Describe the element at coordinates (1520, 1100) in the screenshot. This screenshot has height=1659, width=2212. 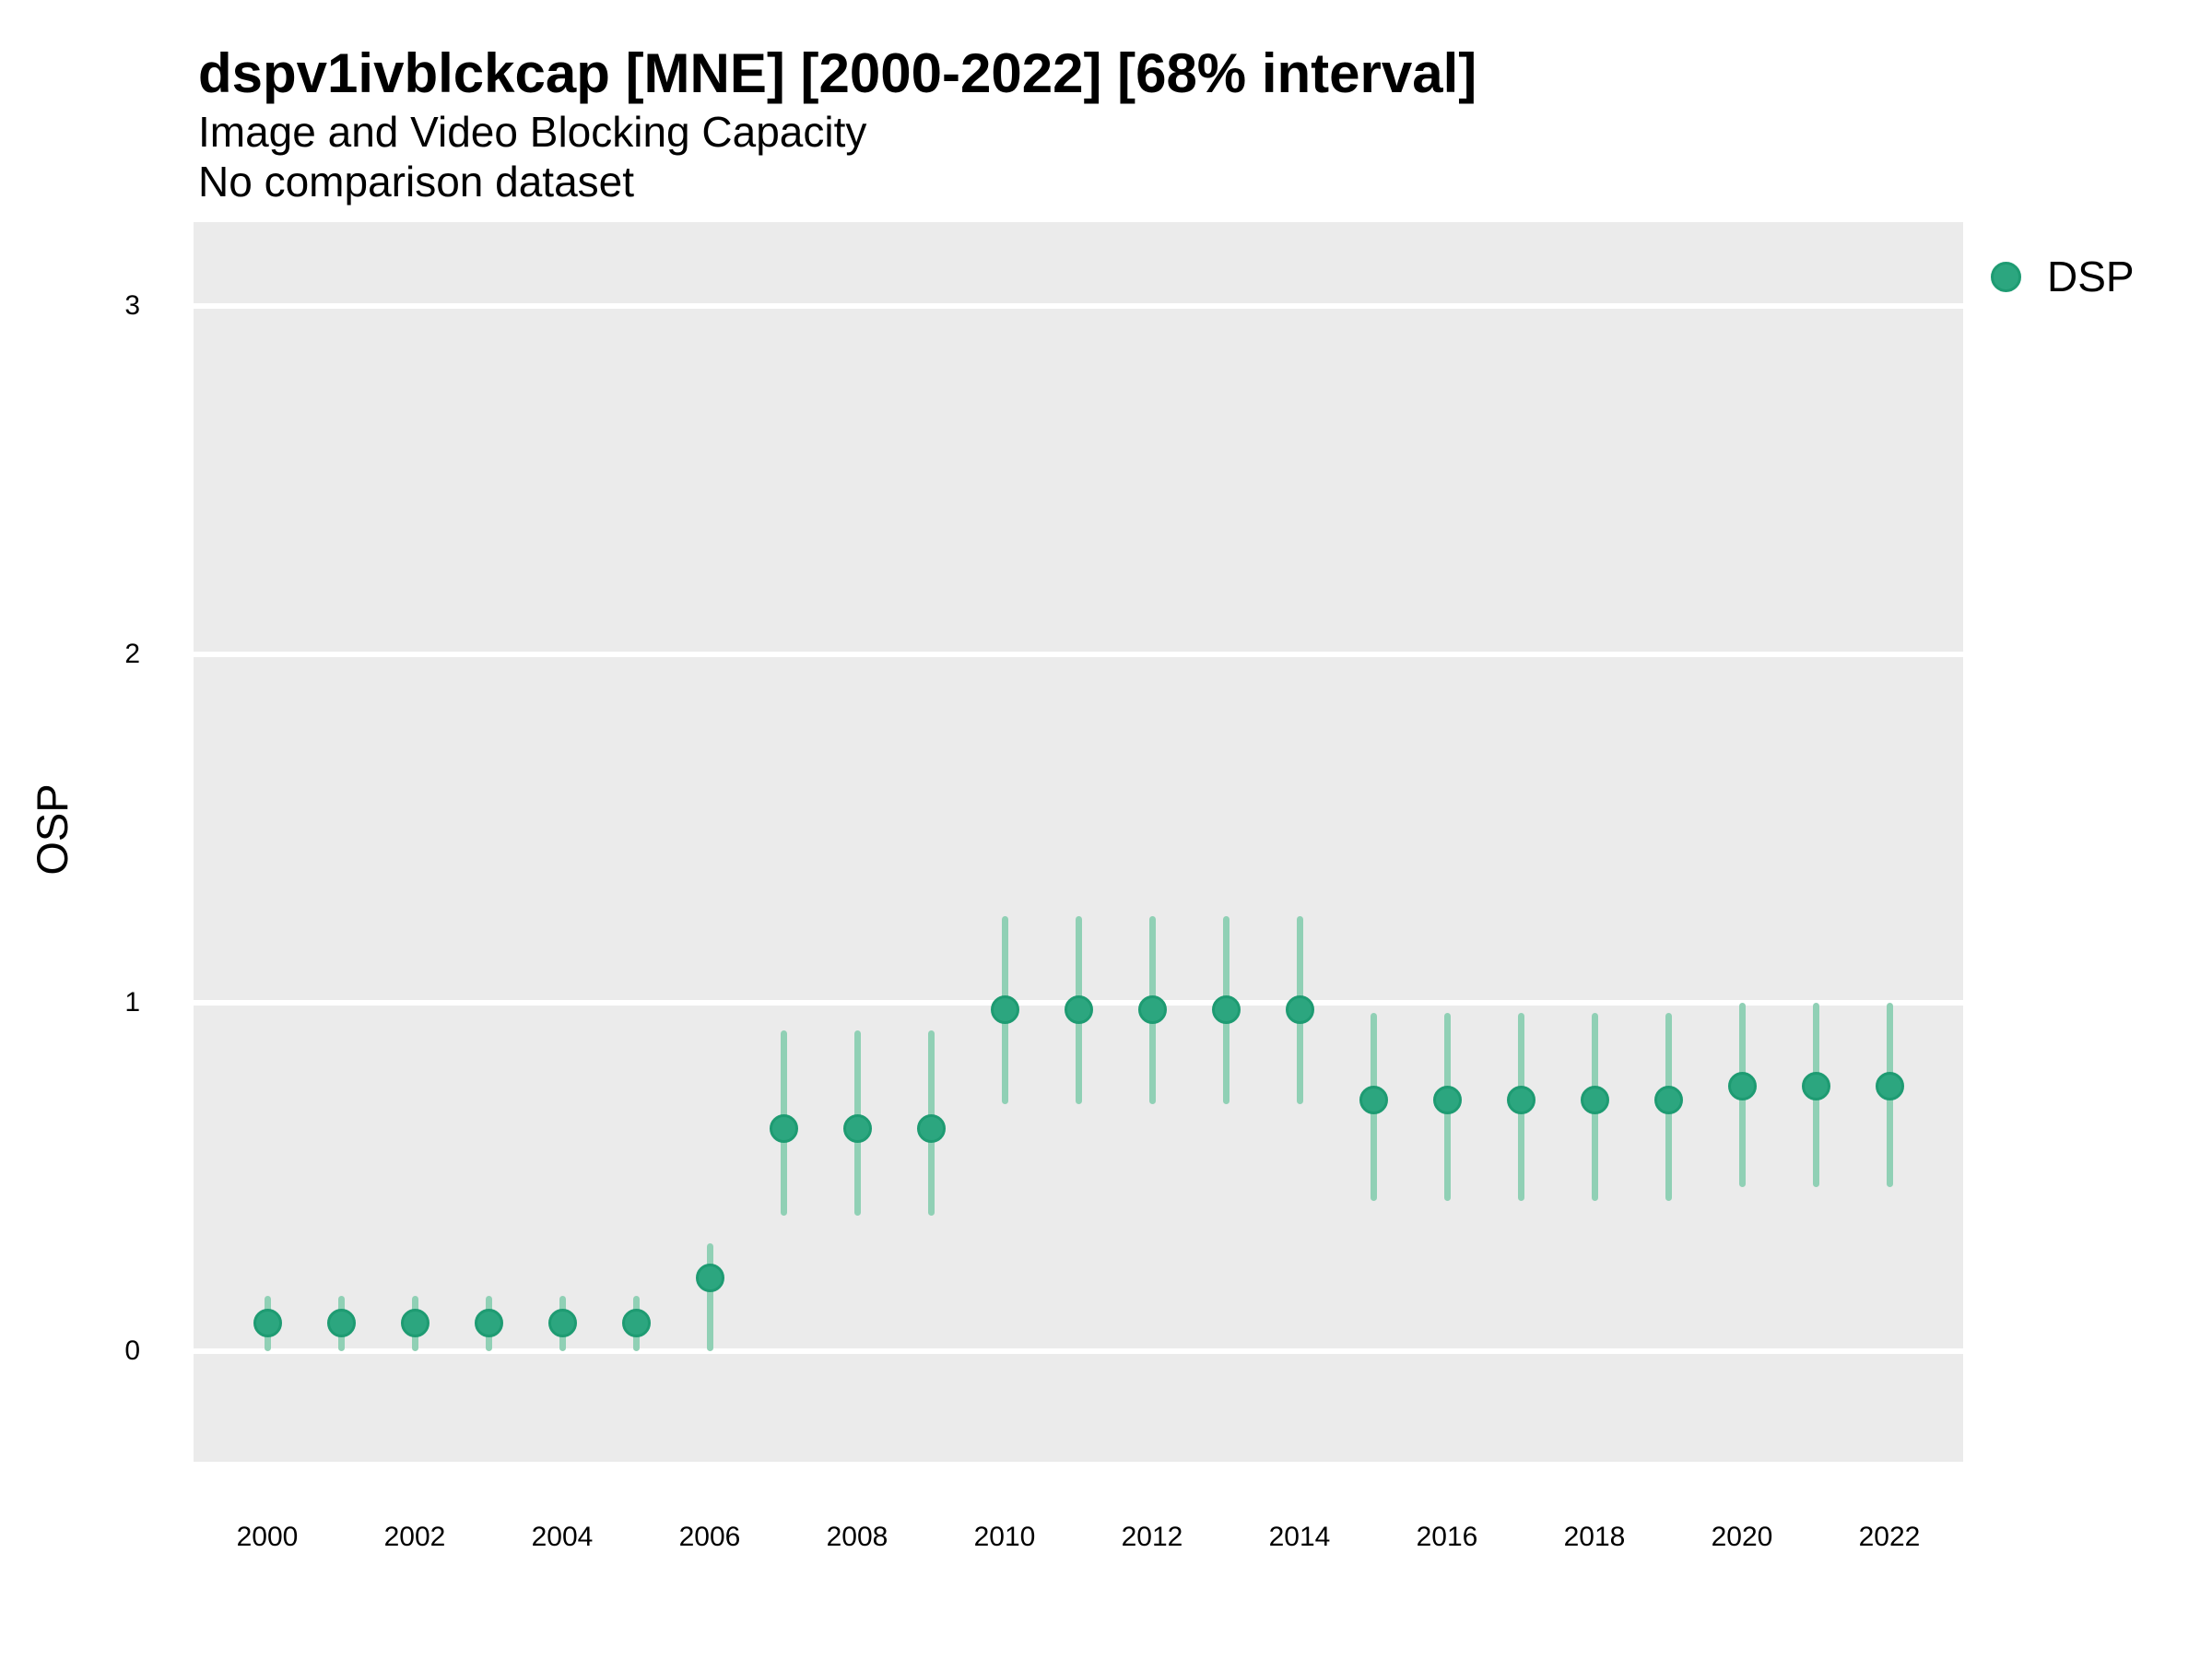
I see `data-point-2017` at that location.